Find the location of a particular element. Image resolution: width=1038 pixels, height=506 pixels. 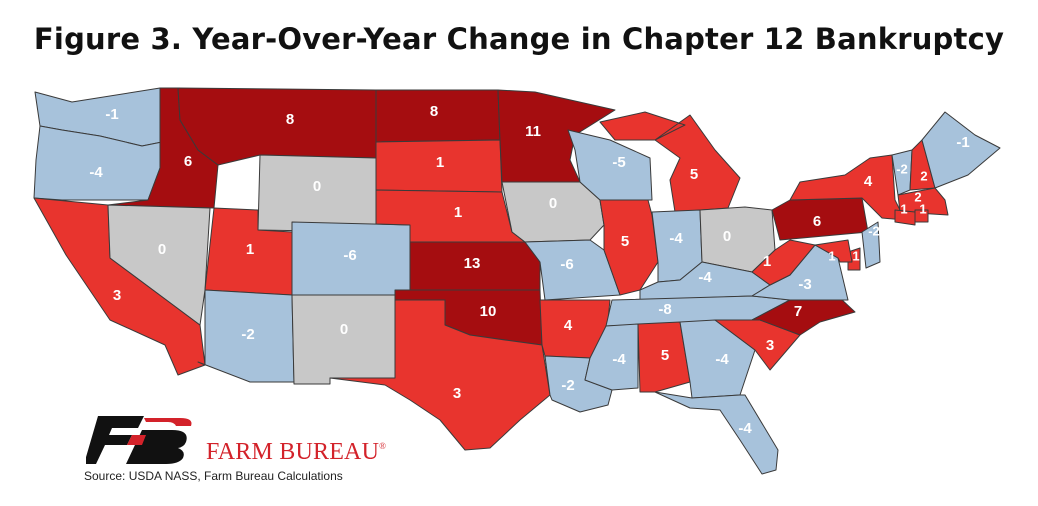

state-value-ar: 4 is located at coordinates (568, 325).